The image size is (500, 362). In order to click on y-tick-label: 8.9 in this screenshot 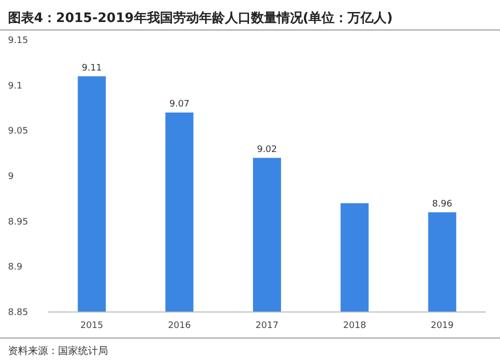, I will do `click(15, 267)`.